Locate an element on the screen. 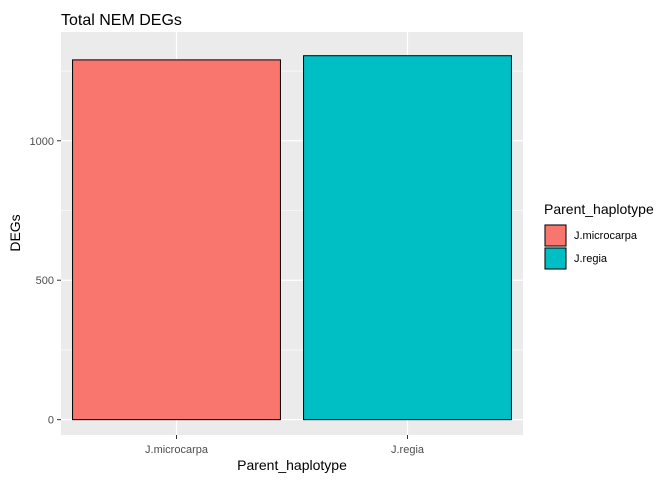  y-tick-label: 1000 is located at coordinates (42, 142).